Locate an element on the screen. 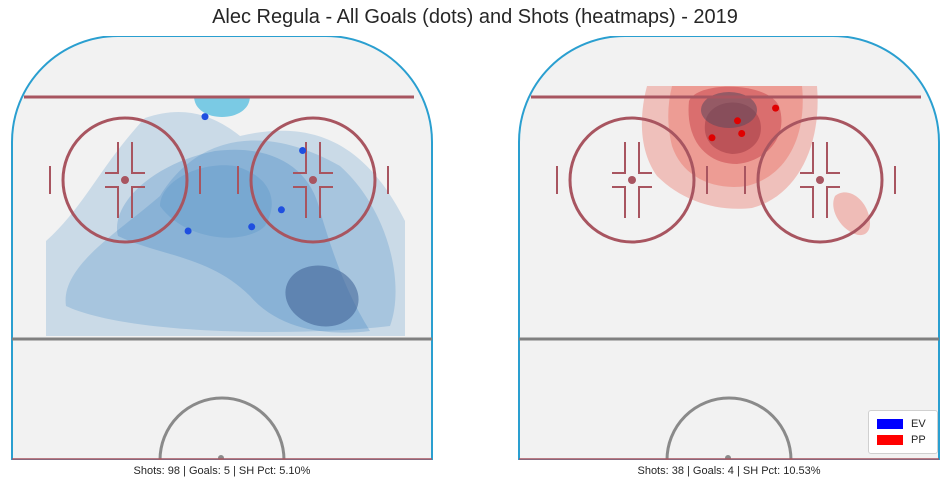  panel-caption-pp: Shots: 38 | Goals: 4 | SH Pct: 10.53% is located at coordinates (729, 471).